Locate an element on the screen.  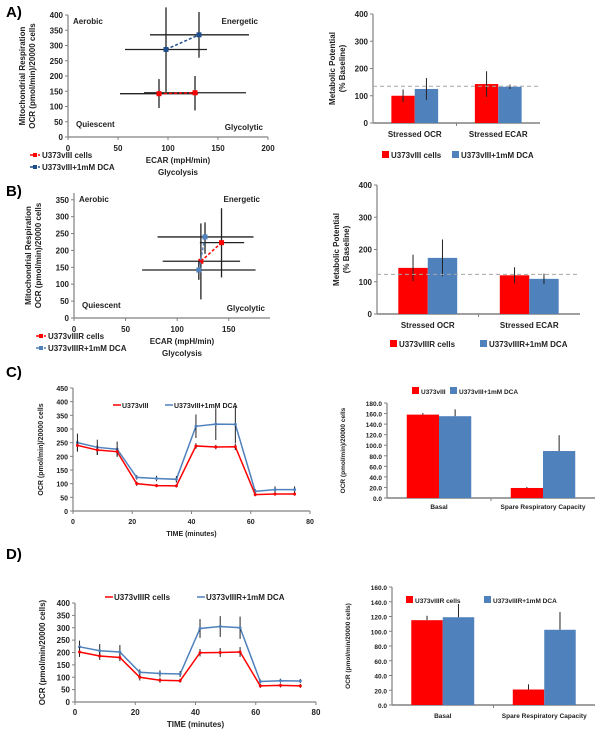
y-tick-label: 150 is located at coordinates (63, 267).